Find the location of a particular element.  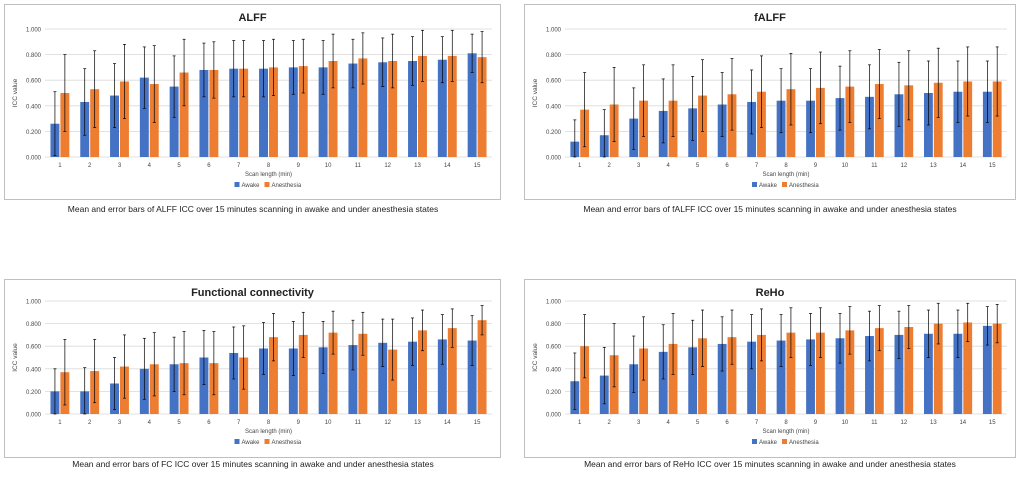

x-tick-label: 14 is located at coordinates (447, 423).